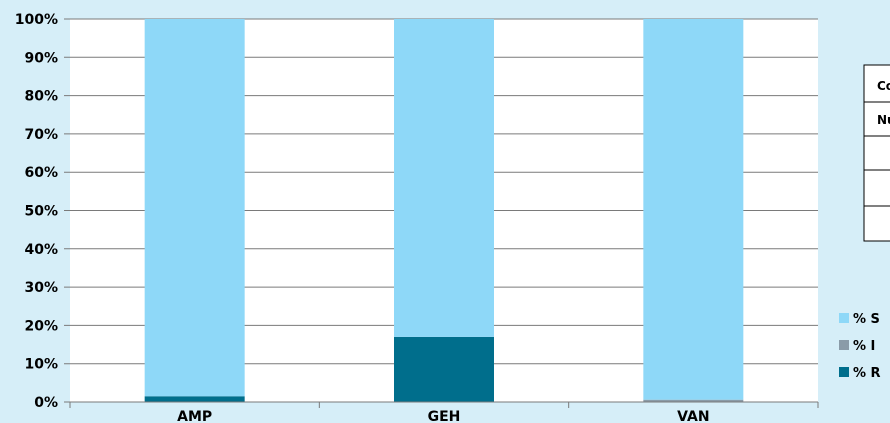 This screenshot has width=890, height=423. I want to click on y-tick-label: 30%, so click(41, 288).